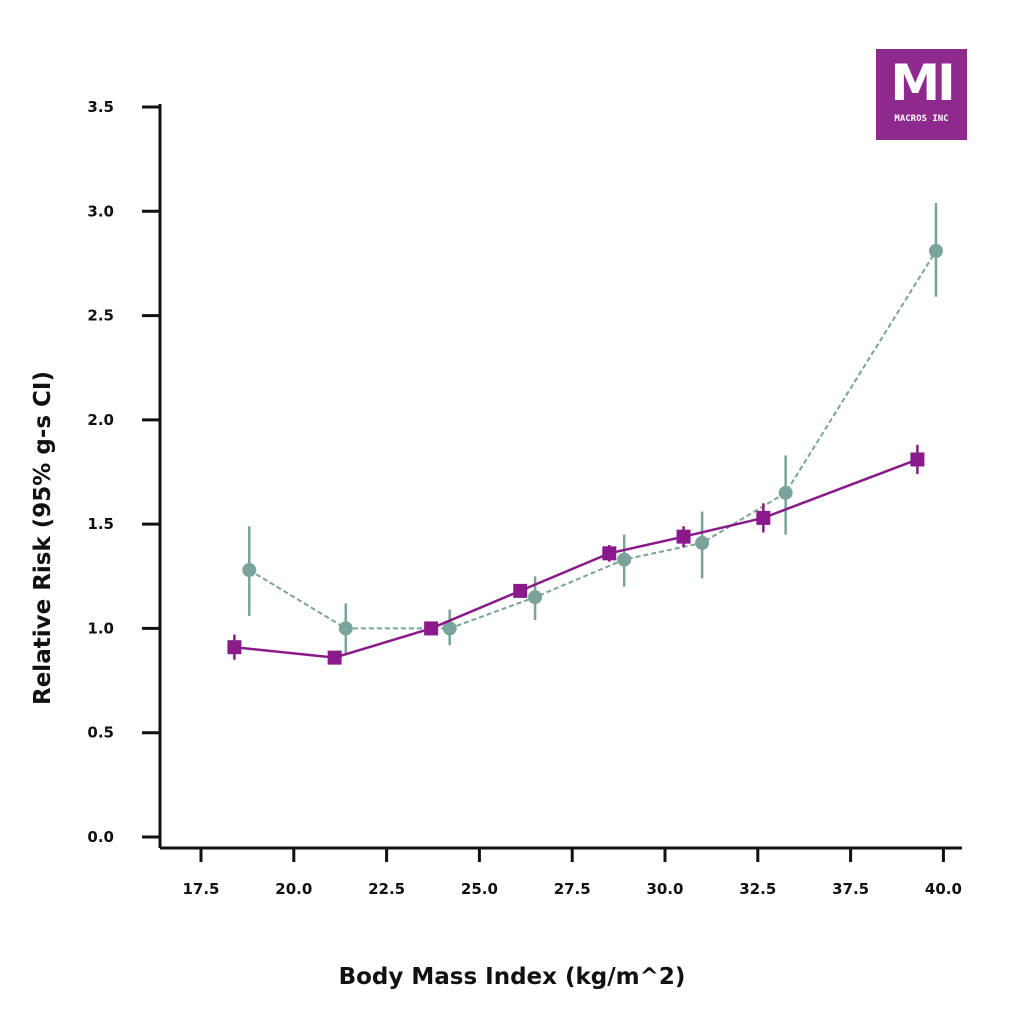 The image size is (1024, 1024). I want to click on y-tick-label: 3.0, so click(100, 211).